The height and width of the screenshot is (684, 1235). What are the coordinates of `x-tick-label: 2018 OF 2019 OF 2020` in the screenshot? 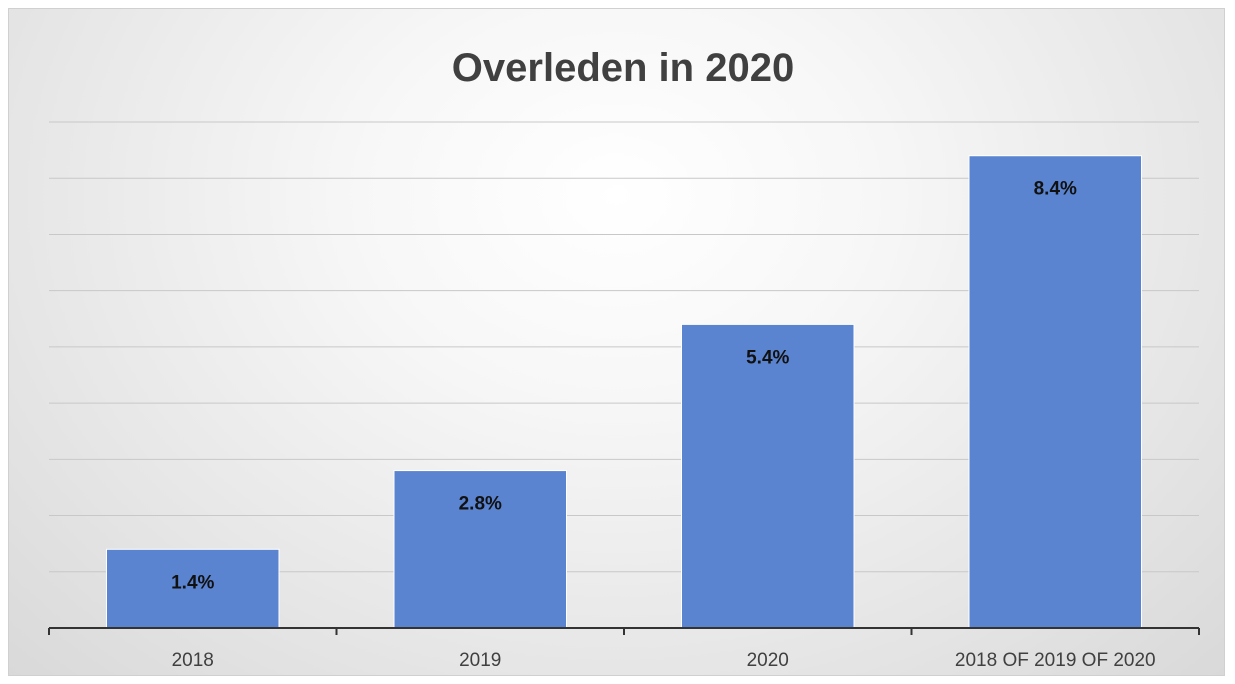 It's located at (1055, 660).